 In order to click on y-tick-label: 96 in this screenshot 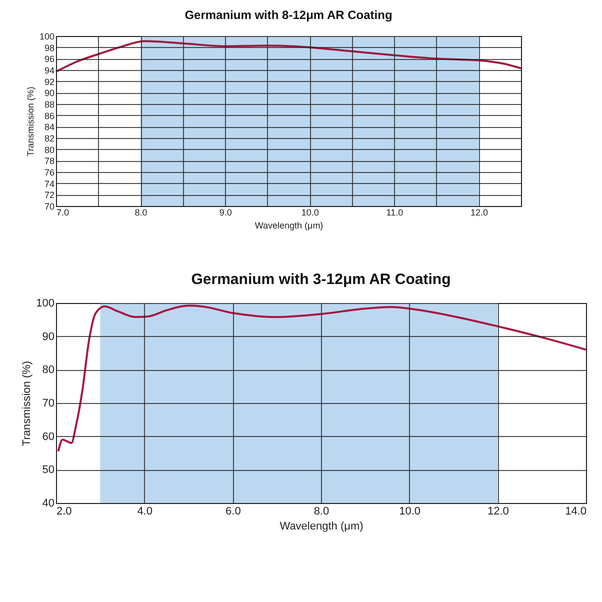, I will do `click(49, 59)`.